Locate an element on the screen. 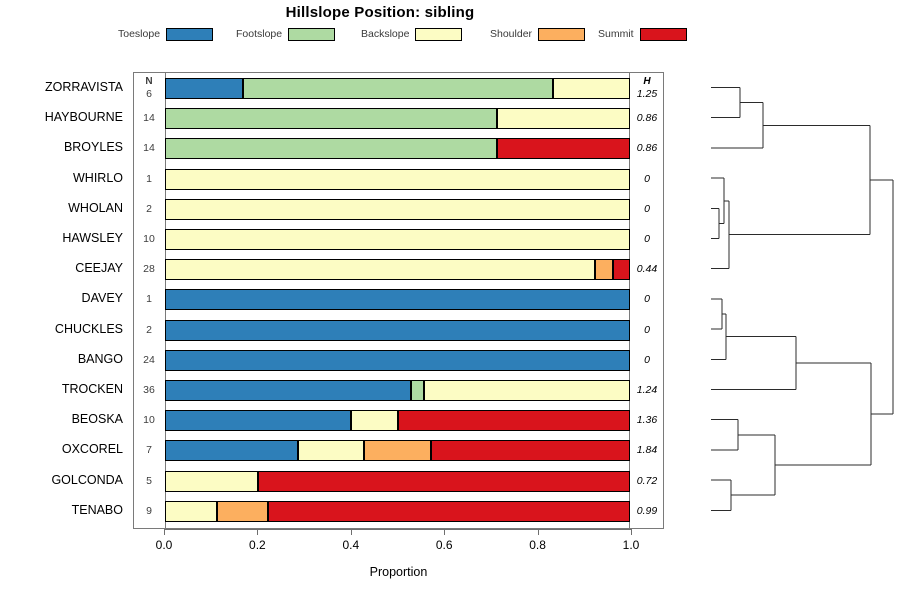 This screenshot has height=600, width=900. legend-swatch-footslope is located at coordinates (312, 34).